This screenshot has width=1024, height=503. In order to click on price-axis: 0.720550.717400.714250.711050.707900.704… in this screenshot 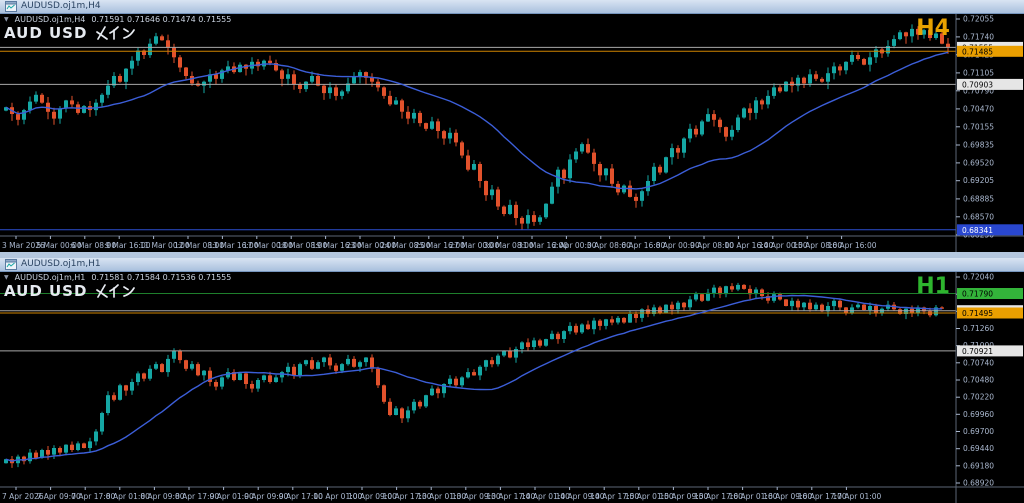, I will do `click(989, 127)`.